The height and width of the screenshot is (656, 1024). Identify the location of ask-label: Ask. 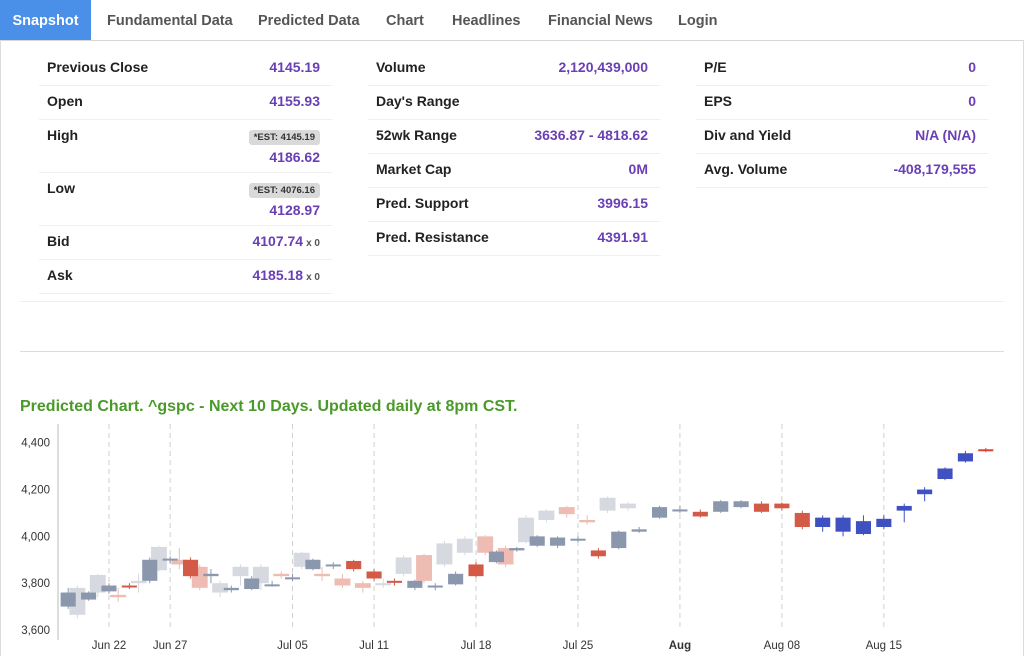
(60, 275).